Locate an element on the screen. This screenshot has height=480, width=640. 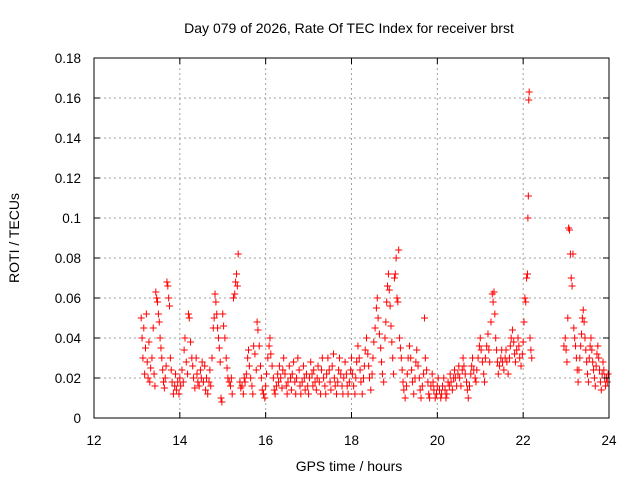
y-tick-label: 0.14 is located at coordinates (68, 138).